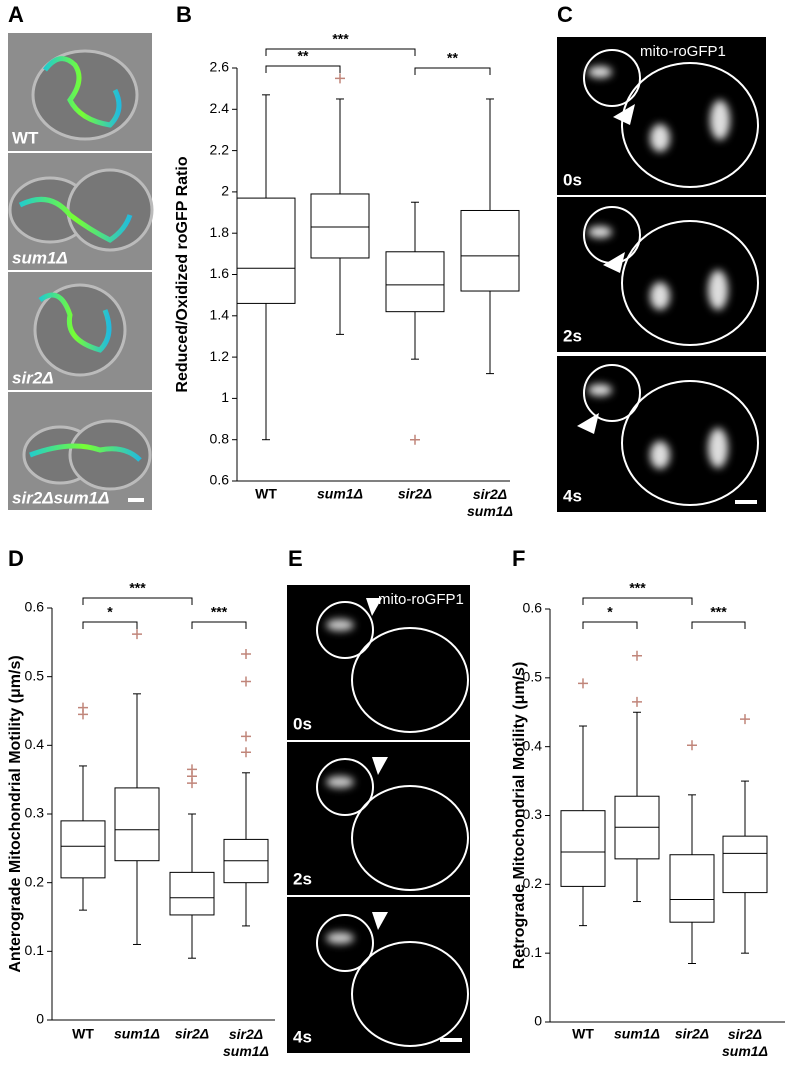  I want to click on y-tick-label: 1.4, so click(220, 315).